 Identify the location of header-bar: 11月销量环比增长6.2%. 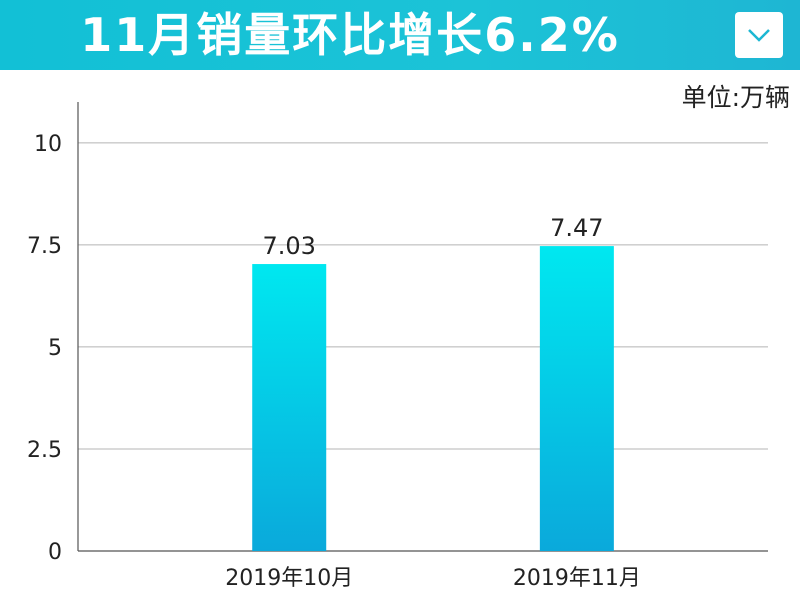
(400, 35).